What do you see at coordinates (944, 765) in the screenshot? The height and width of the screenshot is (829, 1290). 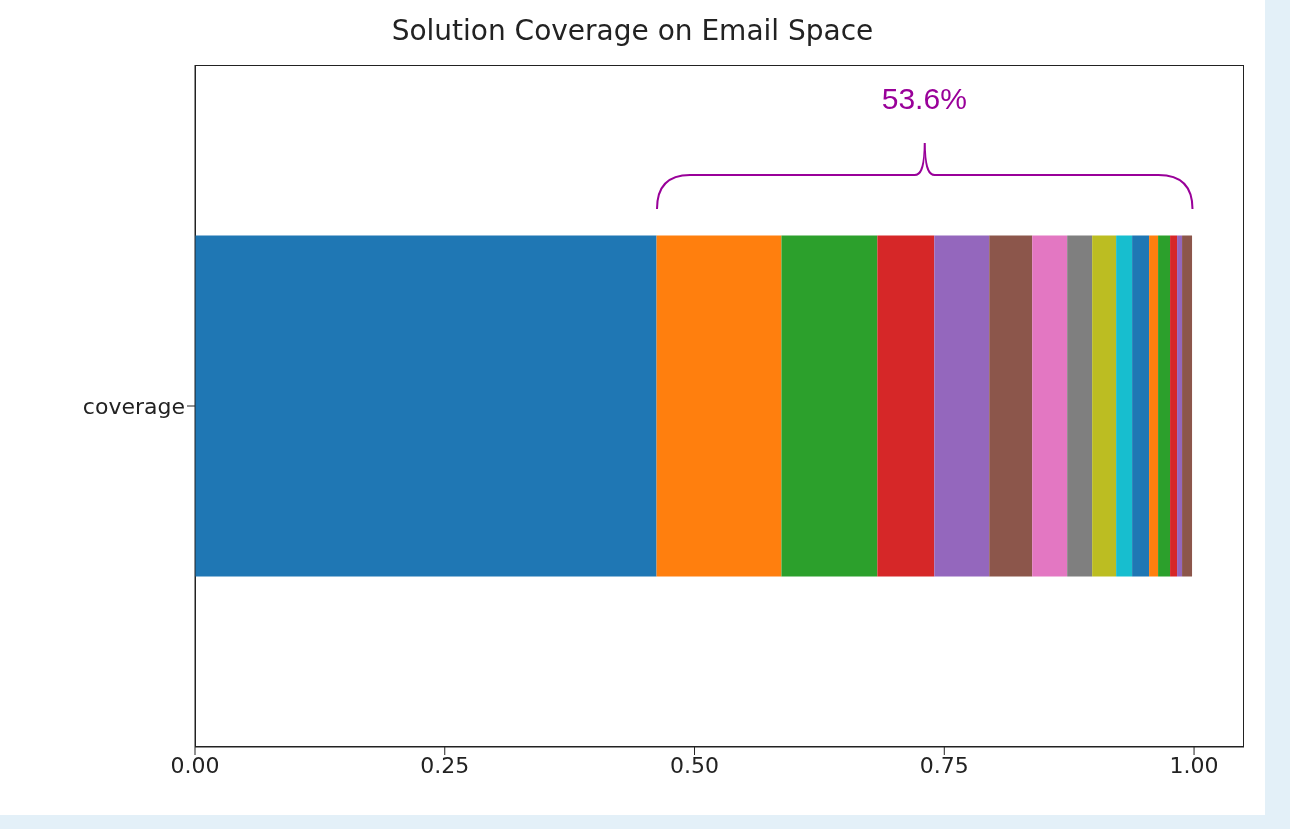 I see `x-tick-label: 0.75` at bounding box center [944, 765].